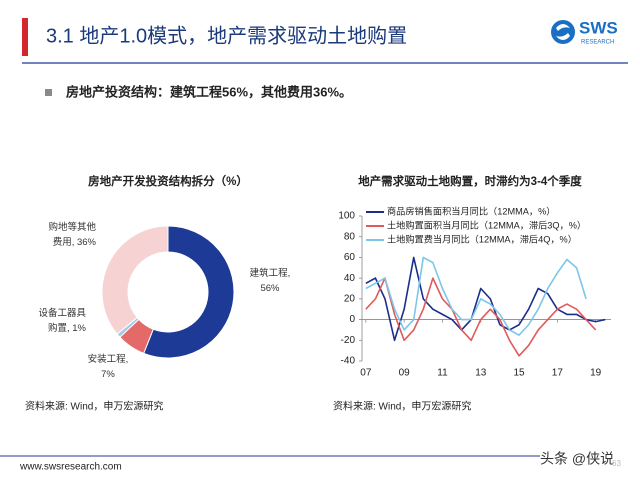 This screenshot has height=480, width=640. I want to click on bullet-icon, so click(48, 92).